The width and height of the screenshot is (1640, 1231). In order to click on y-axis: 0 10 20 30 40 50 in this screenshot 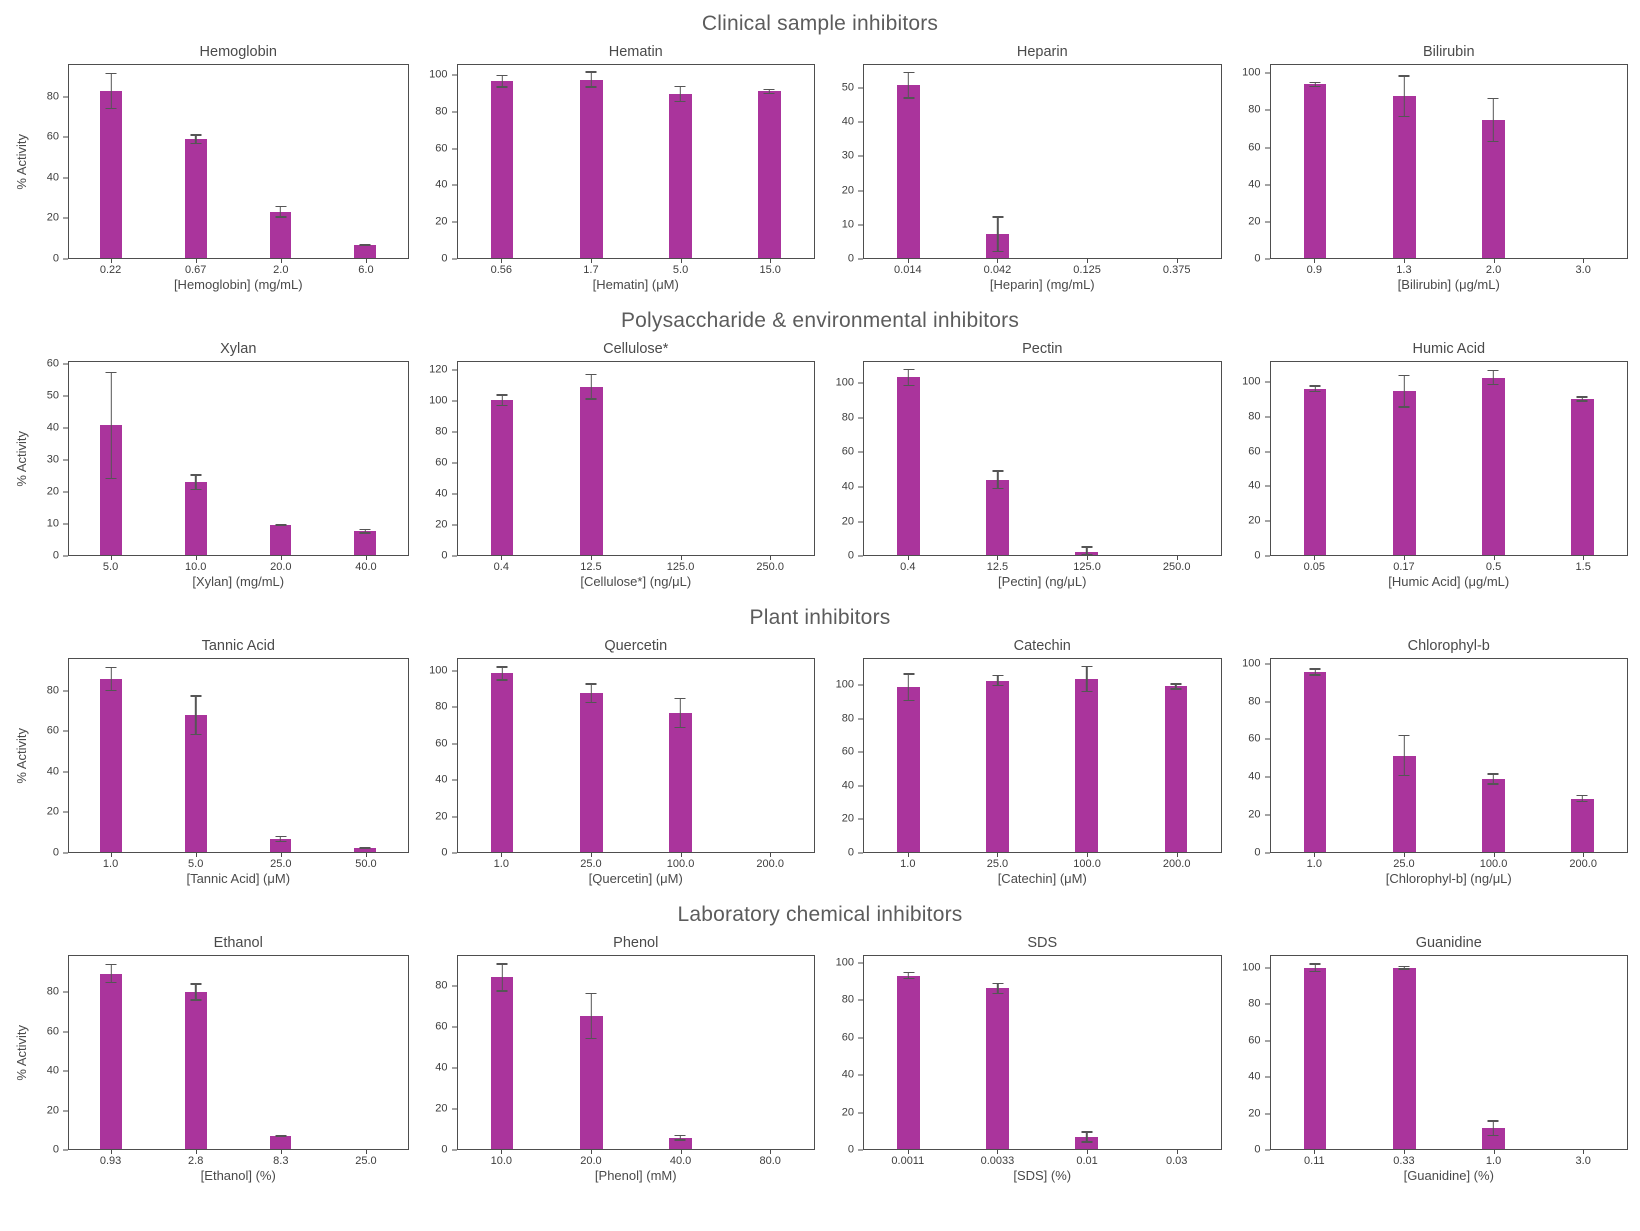, I will do `click(844, 164)`.